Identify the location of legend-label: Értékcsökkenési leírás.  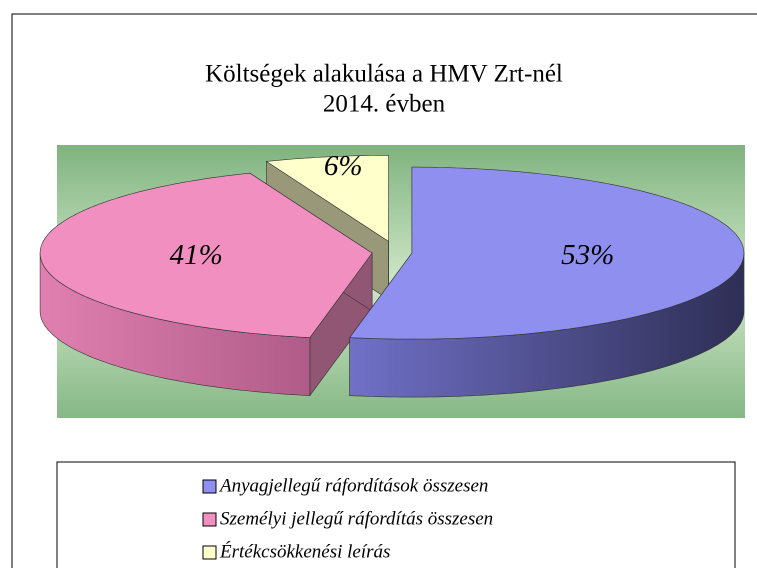
(304, 551).